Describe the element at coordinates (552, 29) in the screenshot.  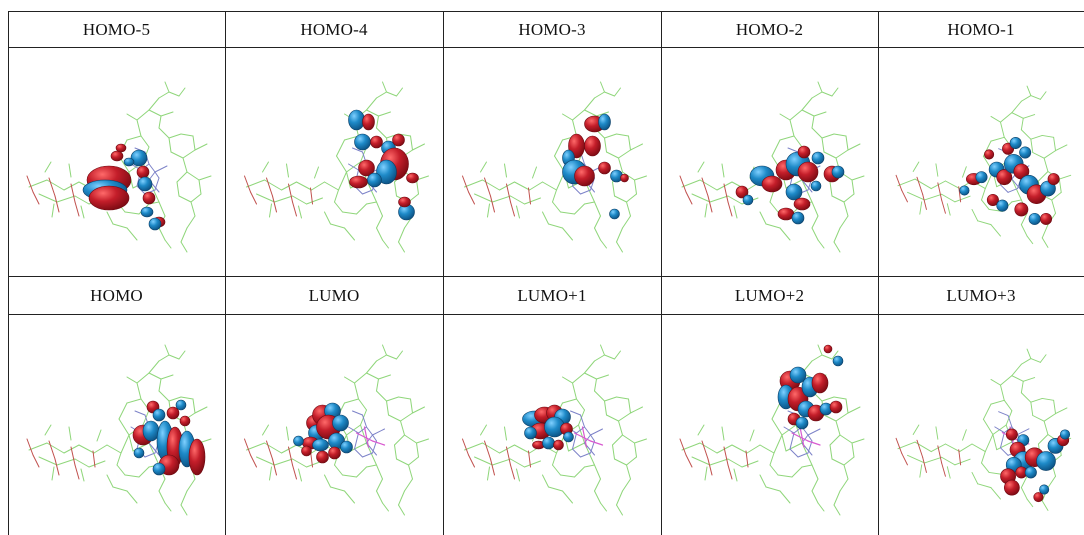
I see `orbital-label-homo-3: HOMO-3` at that location.